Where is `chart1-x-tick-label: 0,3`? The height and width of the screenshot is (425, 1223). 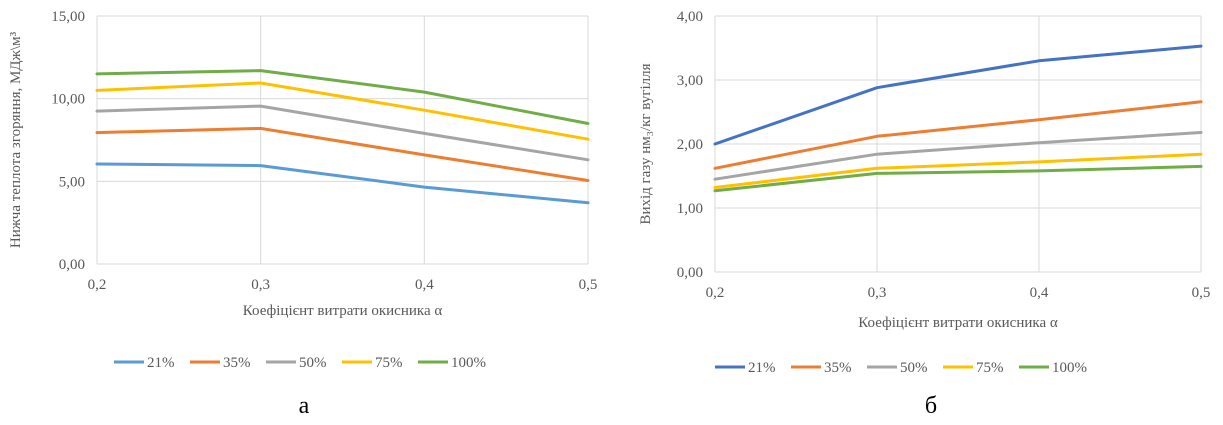
chart1-x-tick-label: 0,3 is located at coordinates (877, 293).